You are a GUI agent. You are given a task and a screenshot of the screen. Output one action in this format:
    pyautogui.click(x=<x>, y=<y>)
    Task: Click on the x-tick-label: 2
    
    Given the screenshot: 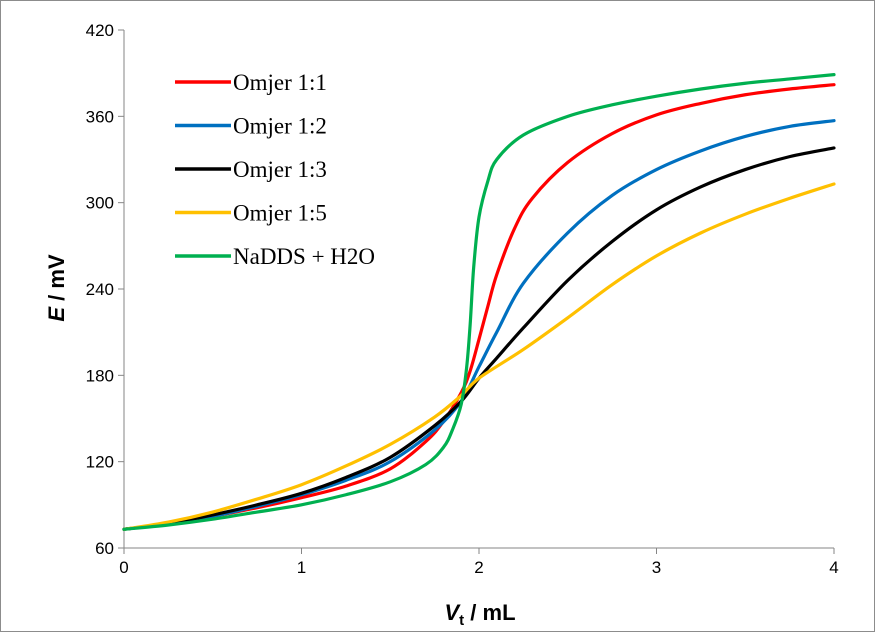 What is the action you would take?
    pyautogui.click(x=478, y=567)
    